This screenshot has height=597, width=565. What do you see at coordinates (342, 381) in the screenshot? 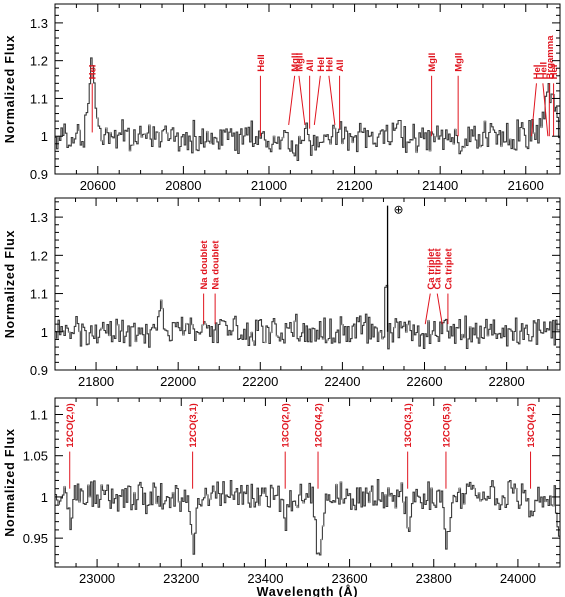
I see `x-tick-label: 22400` at bounding box center [342, 381].